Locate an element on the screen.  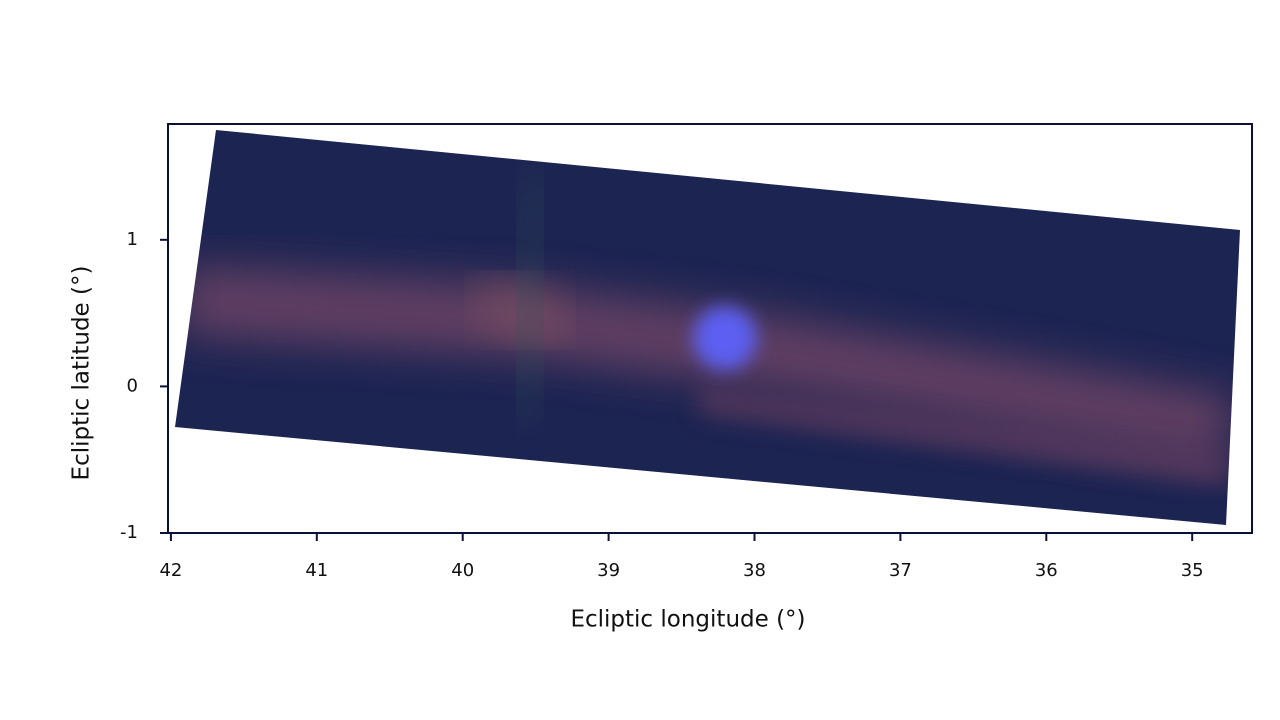
x-tick-label: 36 is located at coordinates (1046, 570).